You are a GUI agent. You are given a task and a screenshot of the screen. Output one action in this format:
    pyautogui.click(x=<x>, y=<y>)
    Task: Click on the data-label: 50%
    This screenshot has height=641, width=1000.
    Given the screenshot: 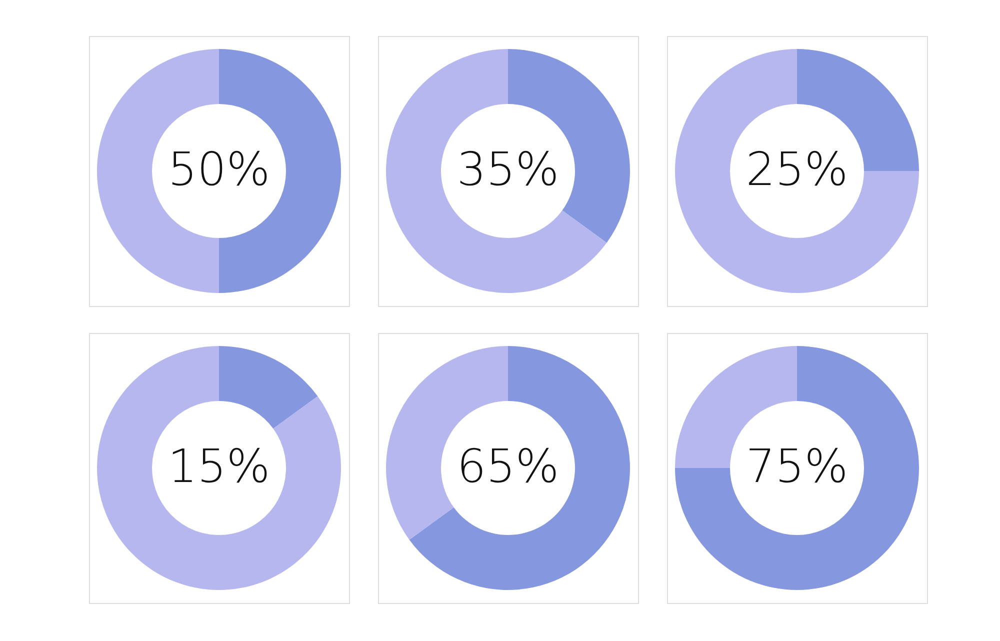 What is the action you would take?
    pyautogui.click(x=219, y=169)
    